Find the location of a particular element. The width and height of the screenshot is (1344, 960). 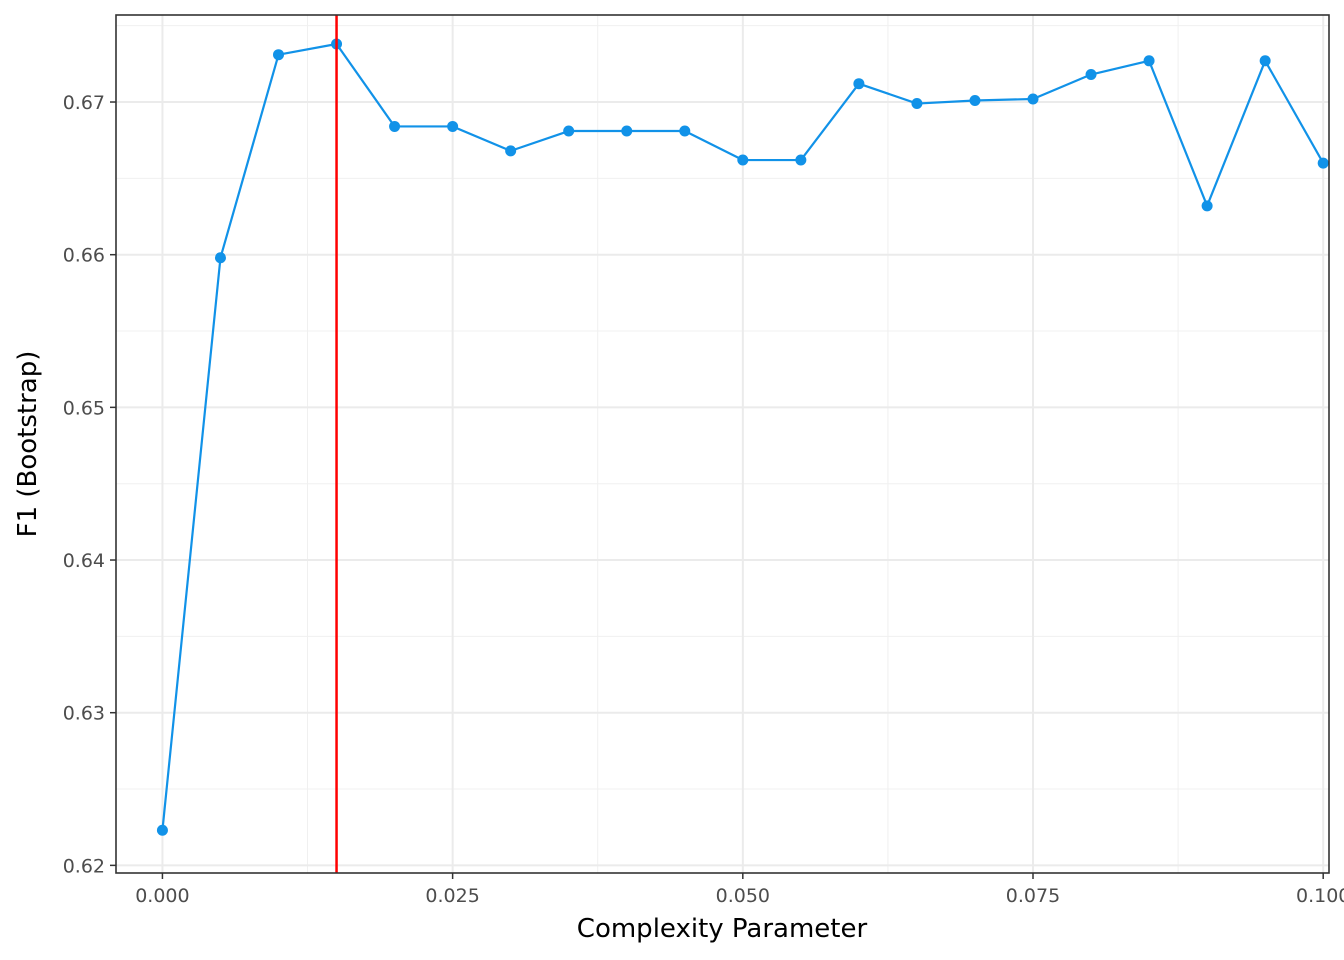

y-tick-label: 0.66 is located at coordinates (84, 256).